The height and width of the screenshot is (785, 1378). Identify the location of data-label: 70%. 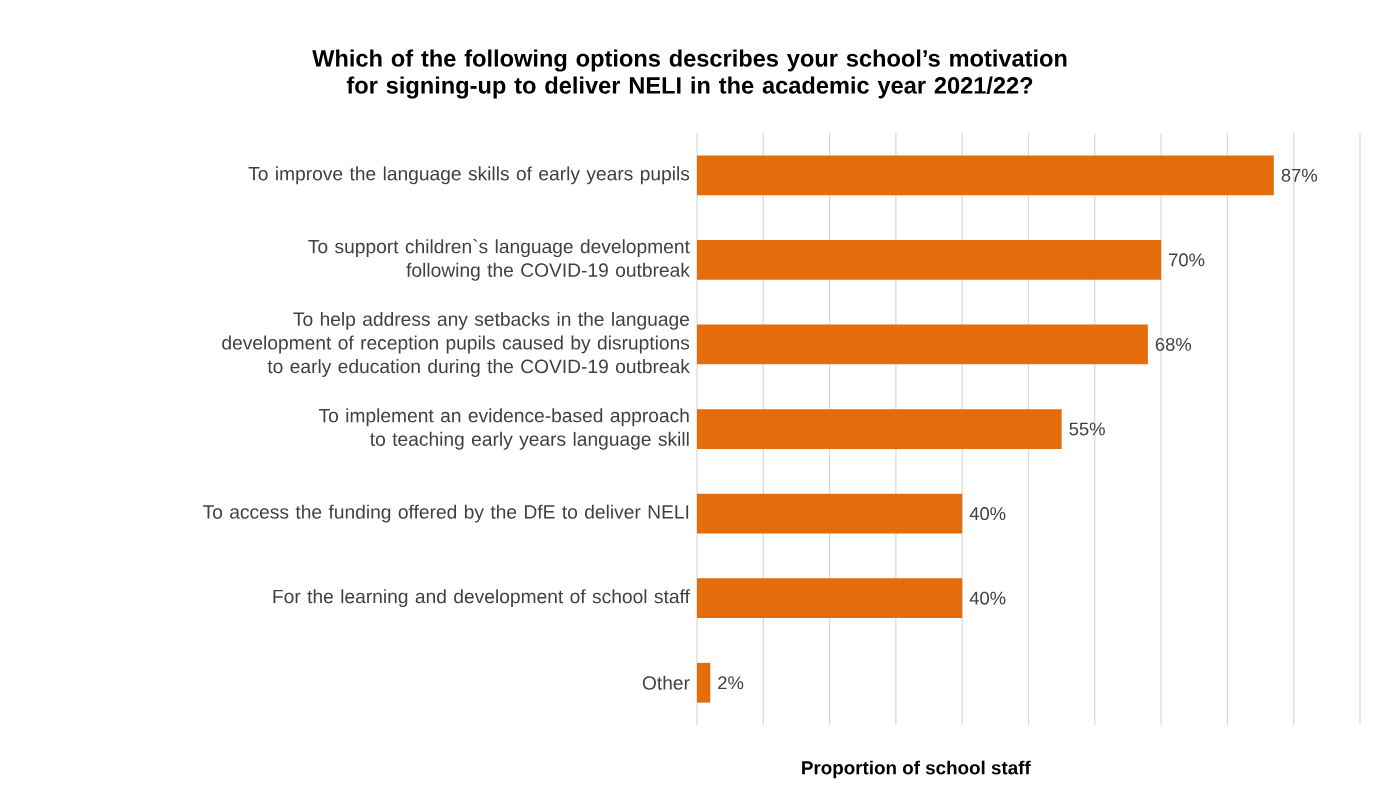
(1187, 260).